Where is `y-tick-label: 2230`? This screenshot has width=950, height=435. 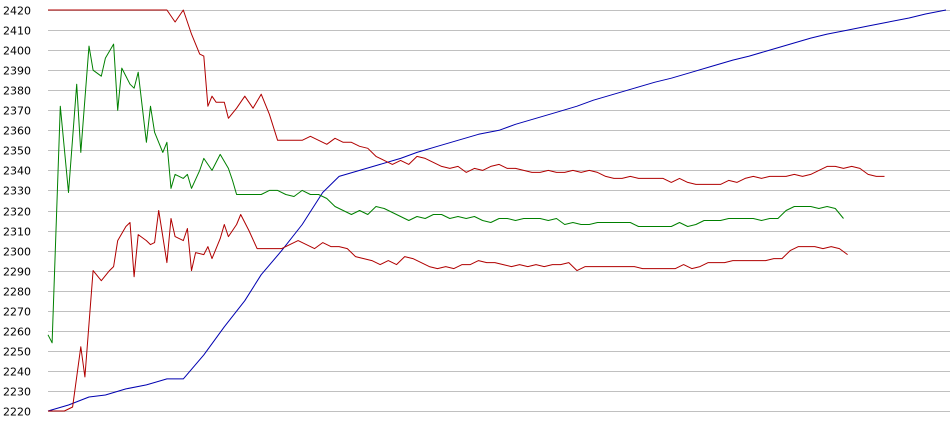
y-tick-label: 2230 is located at coordinates (17, 392).